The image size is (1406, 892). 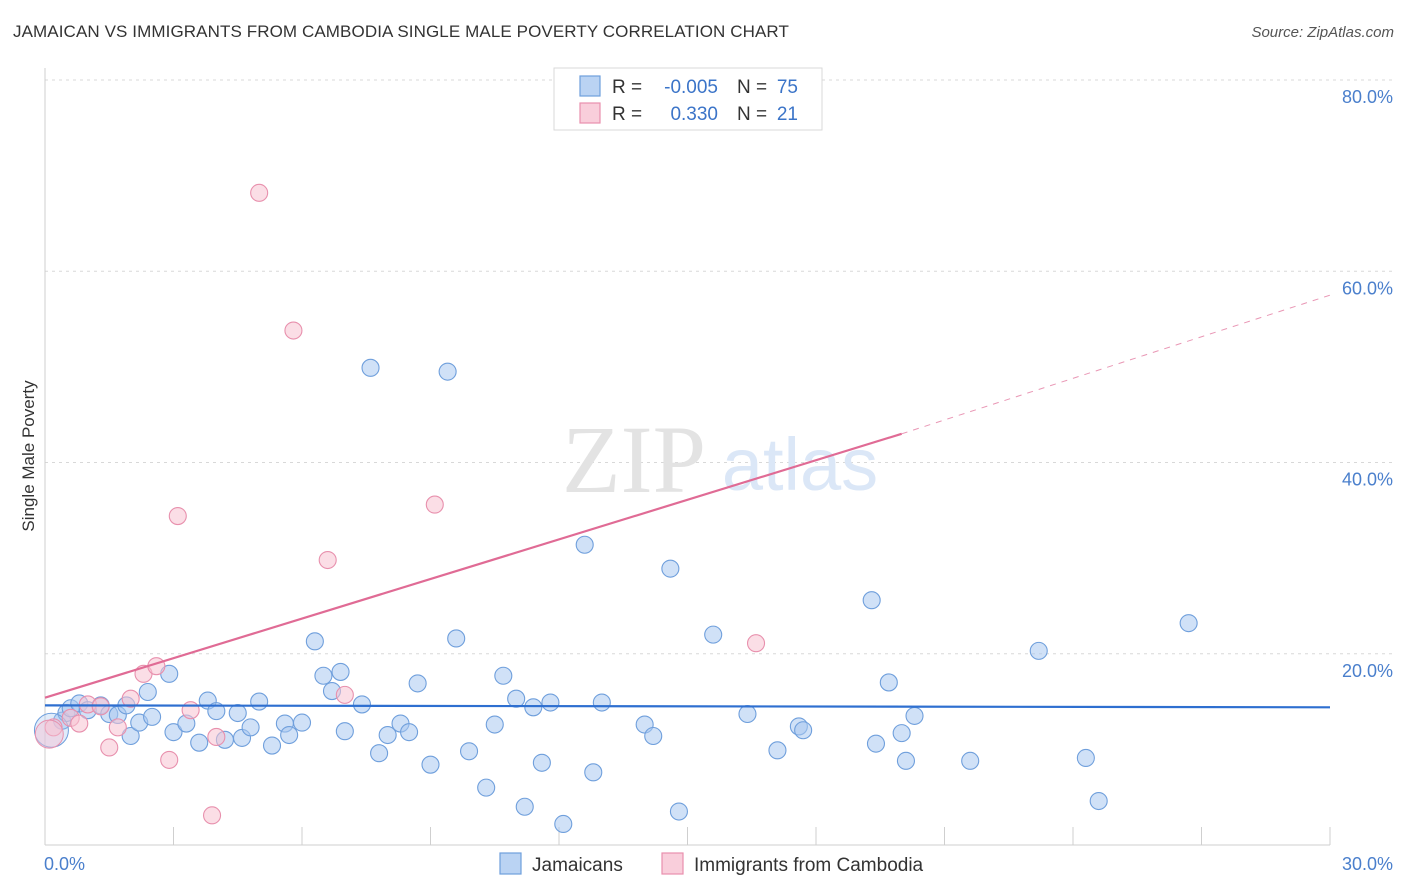 What do you see at coordinates (787, 87) in the screenshot?
I see `legend-n-value: 75` at bounding box center [787, 87].